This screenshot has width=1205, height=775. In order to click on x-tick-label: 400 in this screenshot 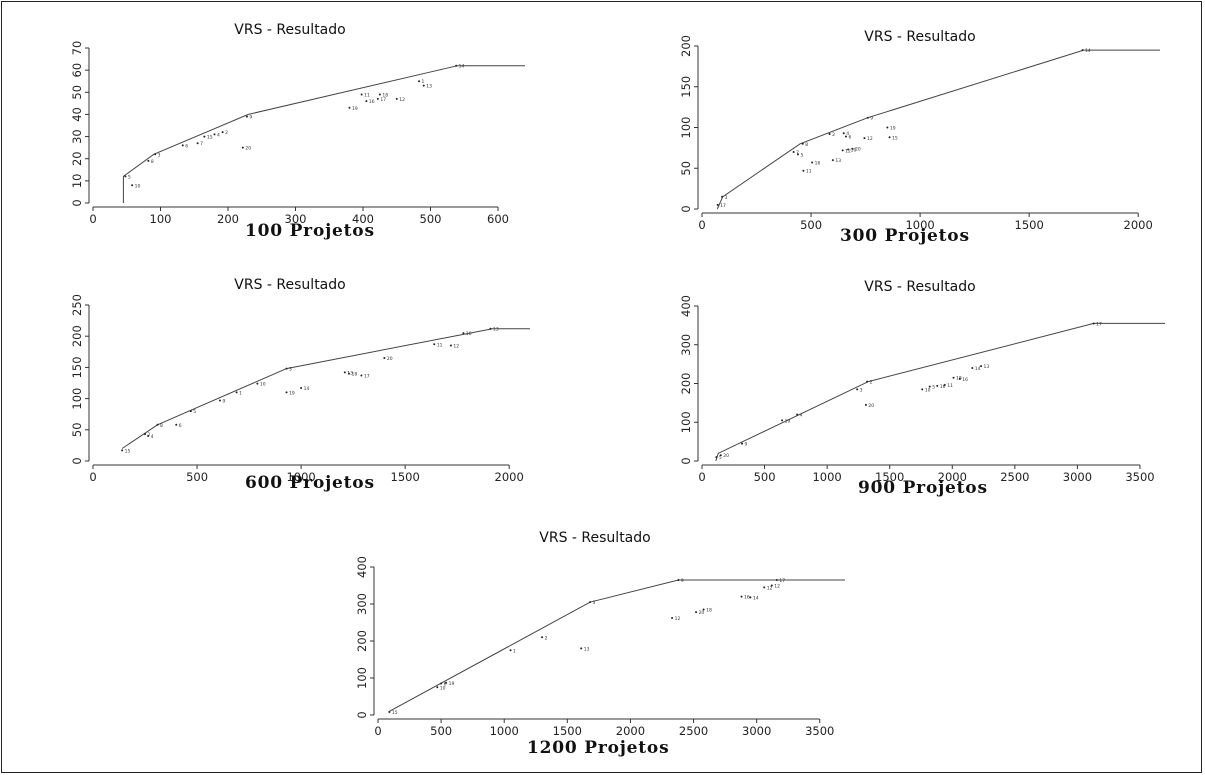, I will do `click(363, 219)`.